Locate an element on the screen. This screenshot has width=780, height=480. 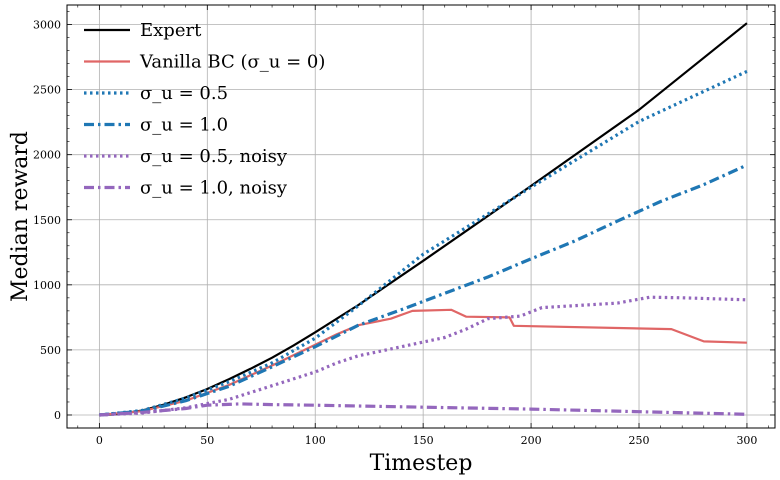
legend-label-1: Expert is located at coordinates (171, 30).